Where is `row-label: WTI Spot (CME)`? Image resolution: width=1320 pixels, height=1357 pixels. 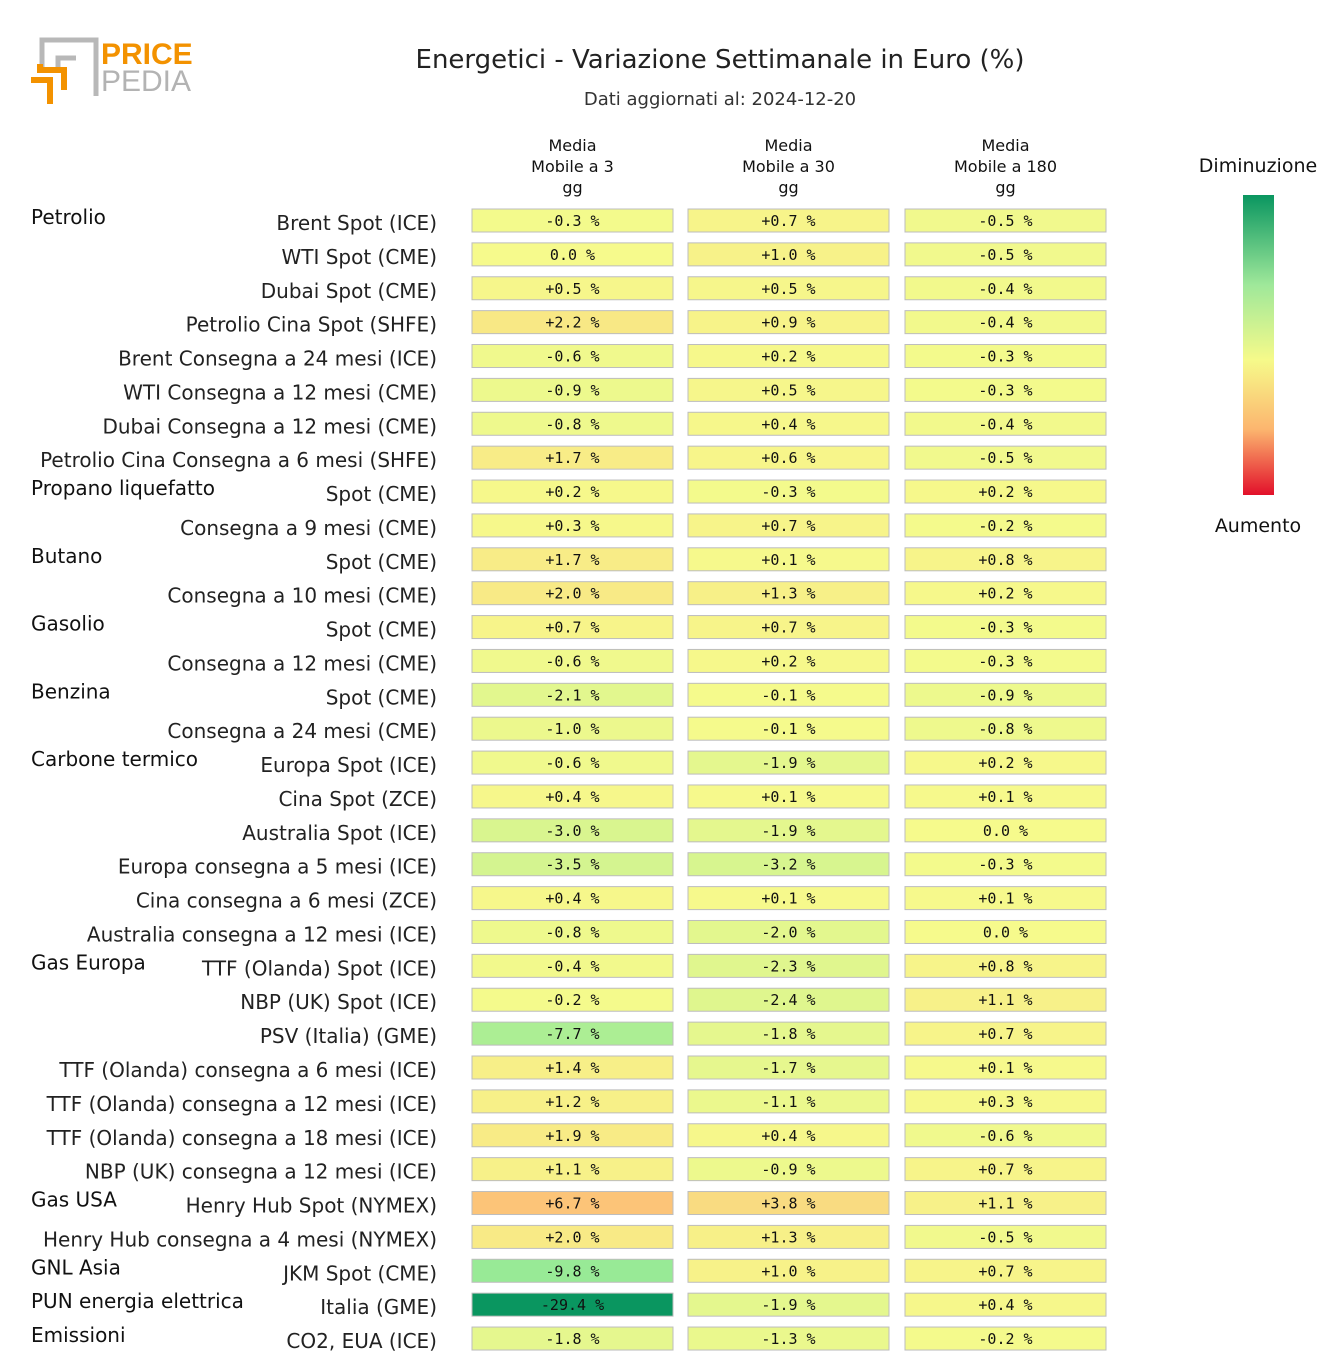 row-label: WTI Spot (CME) is located at coordinates (359, 257).